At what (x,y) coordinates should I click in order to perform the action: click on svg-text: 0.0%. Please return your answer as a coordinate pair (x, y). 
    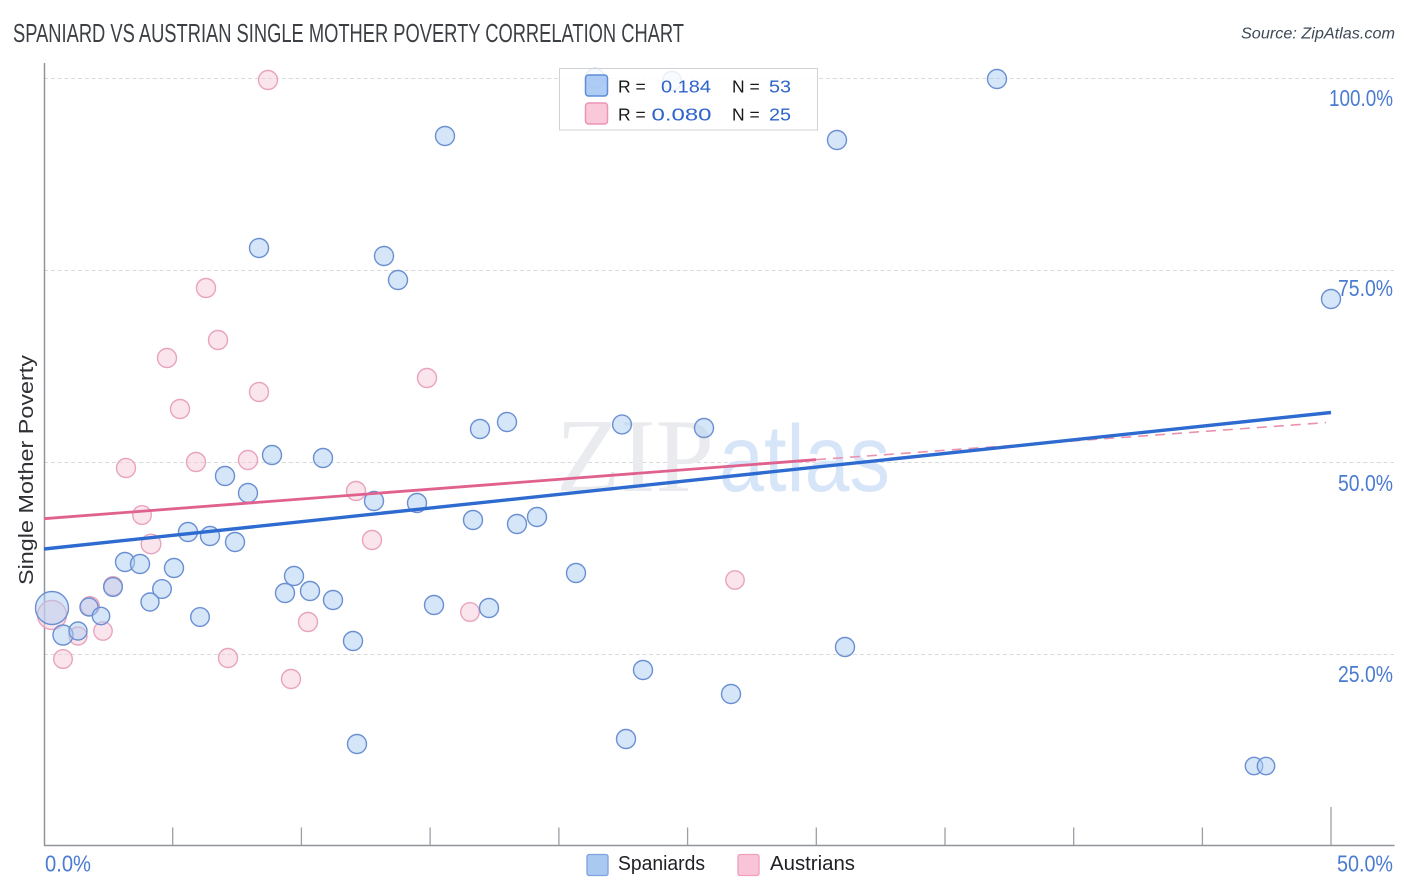
    Looking at the image, I should click on (68, 864).